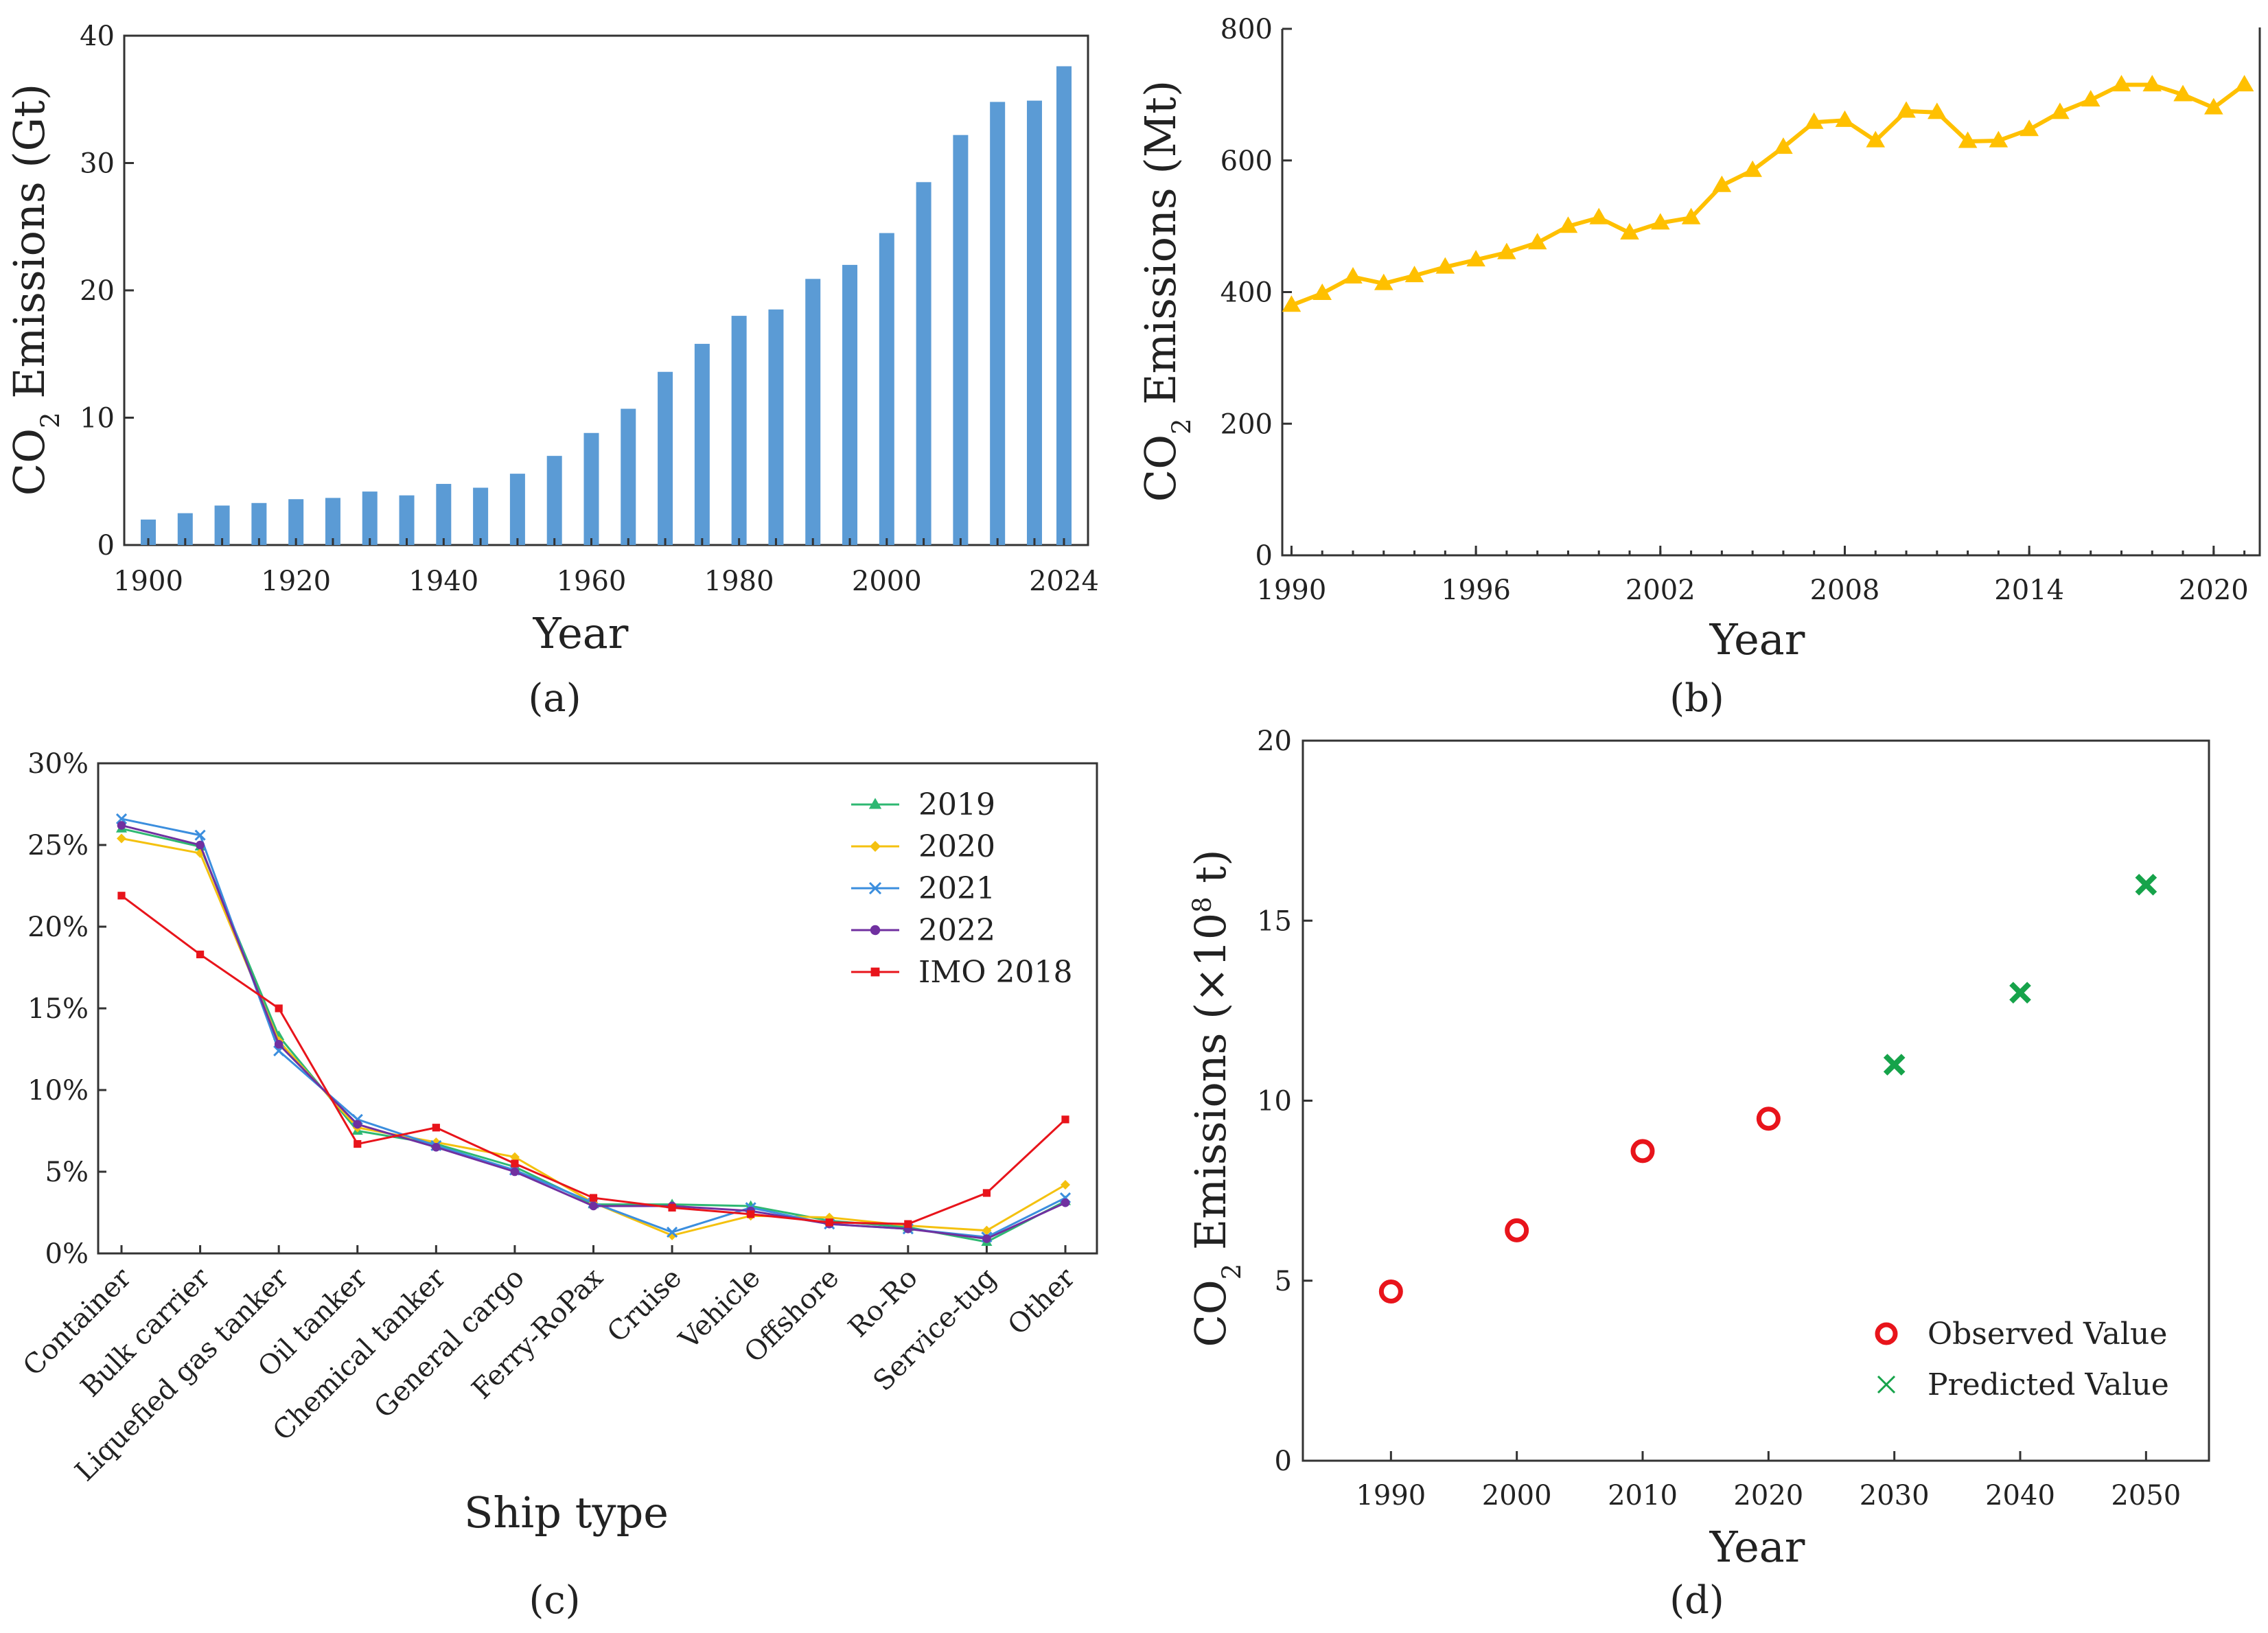 The height and width of the screenshot is (1633, 2268). What do you see at coordinates (1064, 581) in the screenshot?
I see `x-tick-label: 2024` at bounding box center [1064, 581].